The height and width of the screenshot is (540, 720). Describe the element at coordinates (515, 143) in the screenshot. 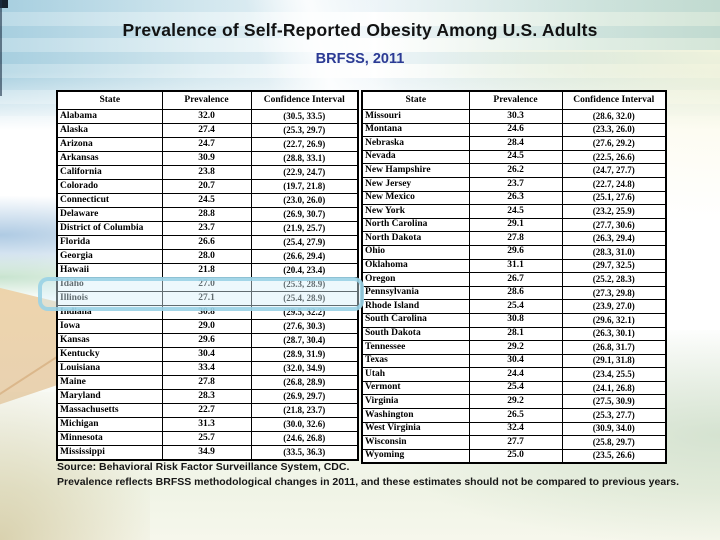

I see `prevalence-cell: 28.4` at that location.